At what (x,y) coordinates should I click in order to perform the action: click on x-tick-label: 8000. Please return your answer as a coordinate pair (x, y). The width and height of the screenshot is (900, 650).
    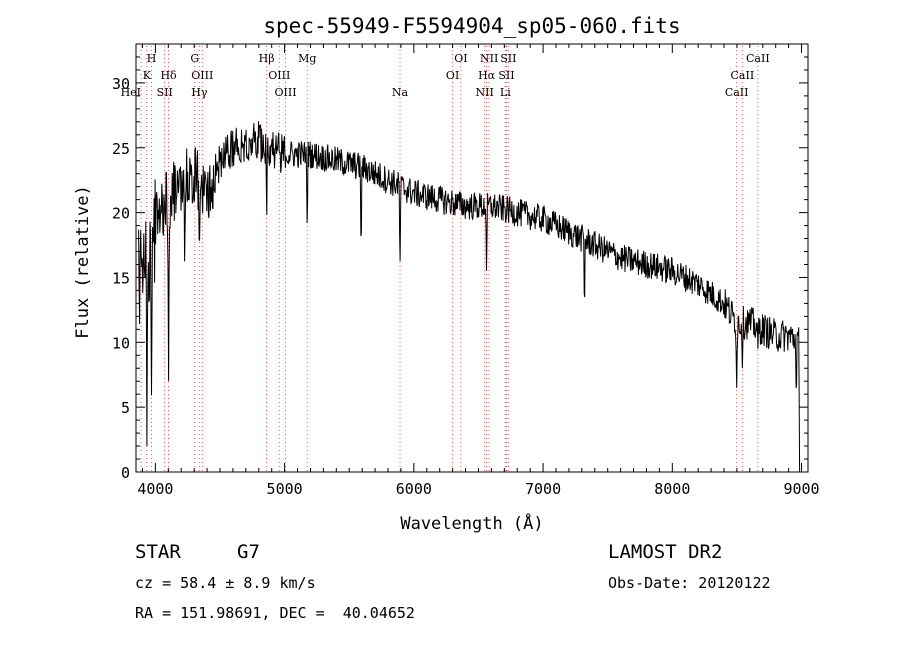
    Looking at the image, I should click on (672, 489).